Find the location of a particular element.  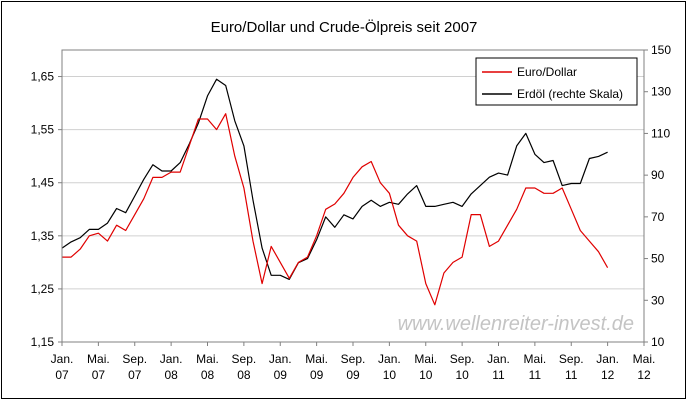

right-axis-tick-label: 30 is located at coordinates (658, 300).